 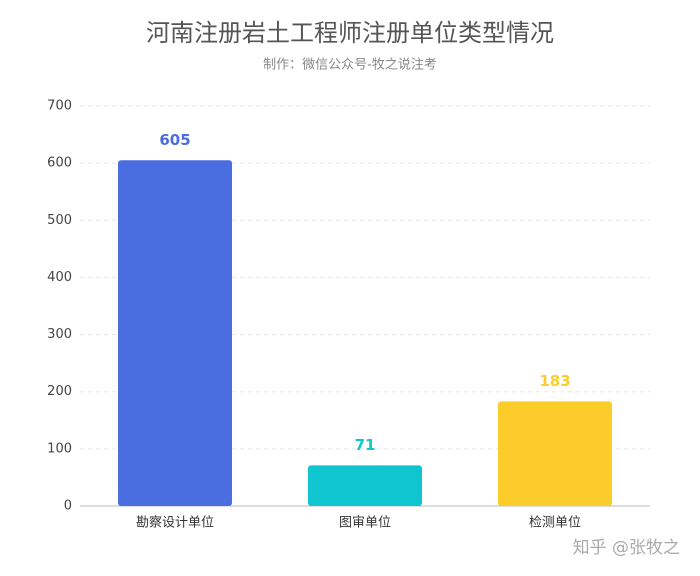 I want to click on watermark: 知乎 @张牧之, so click(x=626, y=548).